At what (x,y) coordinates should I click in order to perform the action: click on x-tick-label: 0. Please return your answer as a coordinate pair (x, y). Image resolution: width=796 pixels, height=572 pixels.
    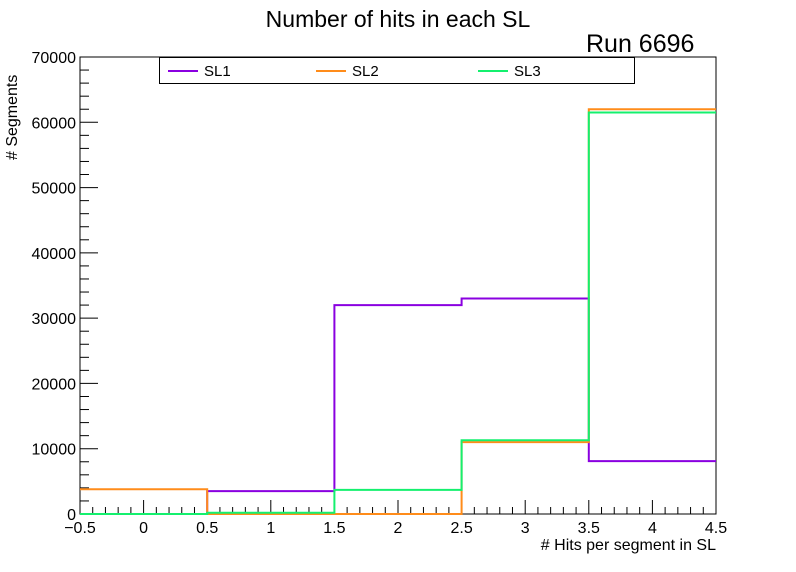
    Looking at the image, I should click on (143, 528).